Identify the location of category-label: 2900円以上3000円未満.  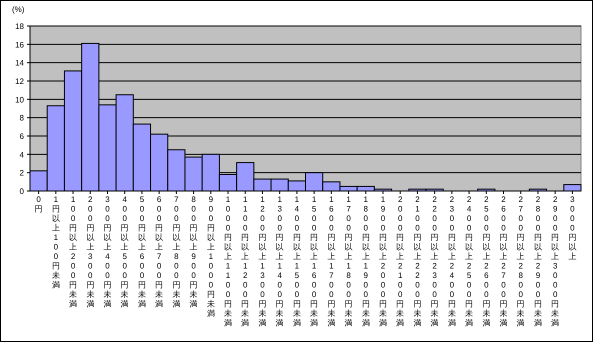
(555, 261).